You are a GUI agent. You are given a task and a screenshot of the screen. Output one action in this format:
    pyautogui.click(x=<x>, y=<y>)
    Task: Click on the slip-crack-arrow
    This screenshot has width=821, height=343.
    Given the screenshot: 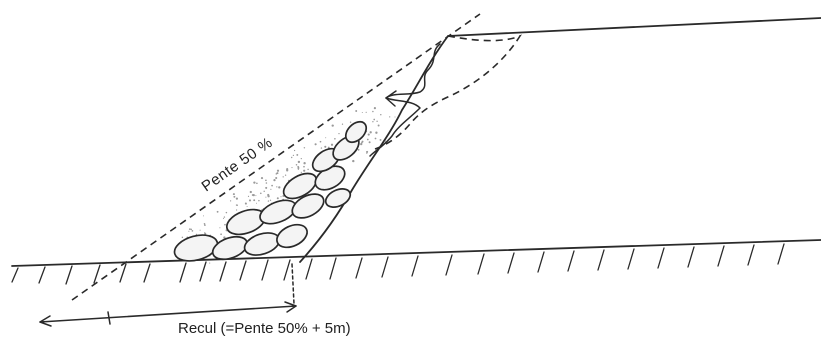 What is the action you would take?
    pyautogui.click(x=391, y=98)
    